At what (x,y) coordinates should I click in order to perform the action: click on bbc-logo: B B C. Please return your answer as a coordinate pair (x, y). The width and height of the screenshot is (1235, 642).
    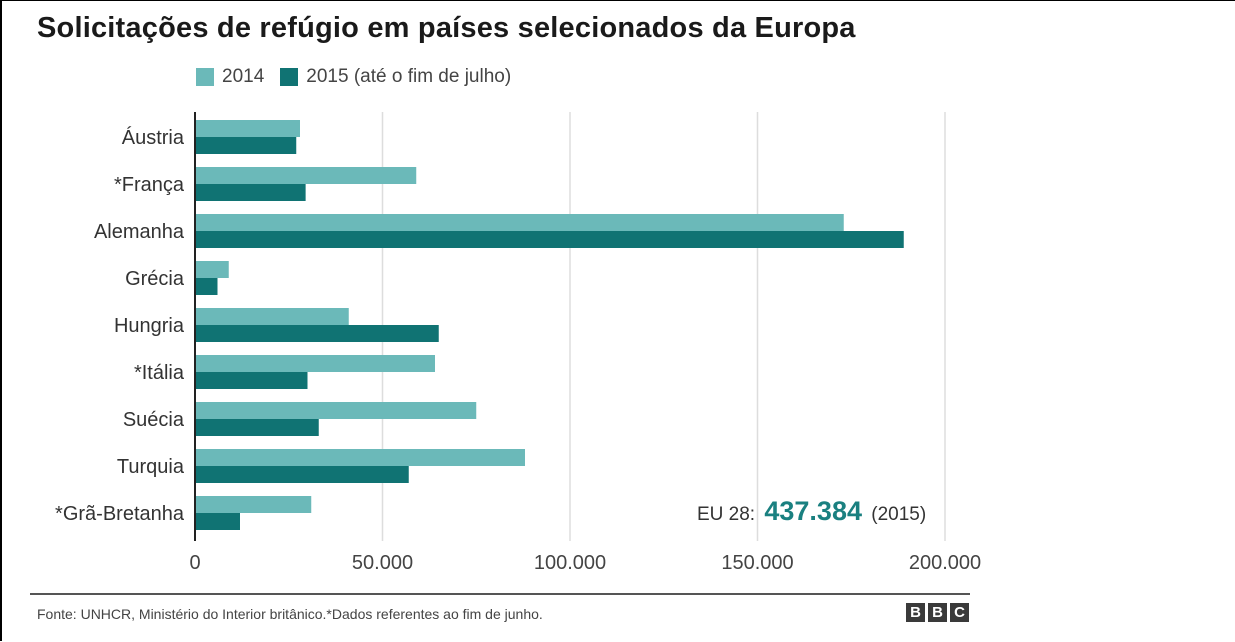
    Looking at the image, I should click on (937, 612).